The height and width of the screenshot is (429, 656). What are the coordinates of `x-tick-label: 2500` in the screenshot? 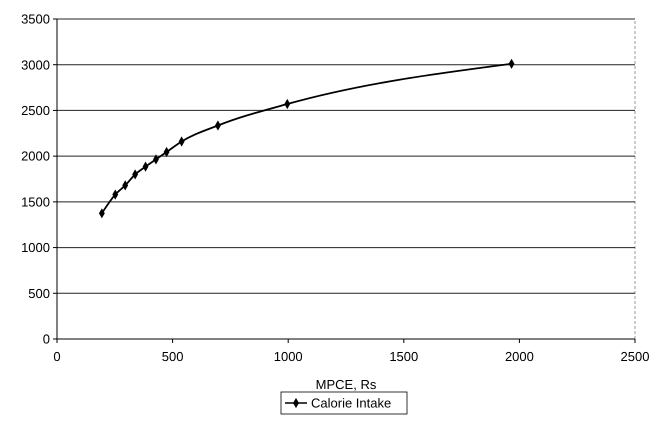 It's located at (635, 356).